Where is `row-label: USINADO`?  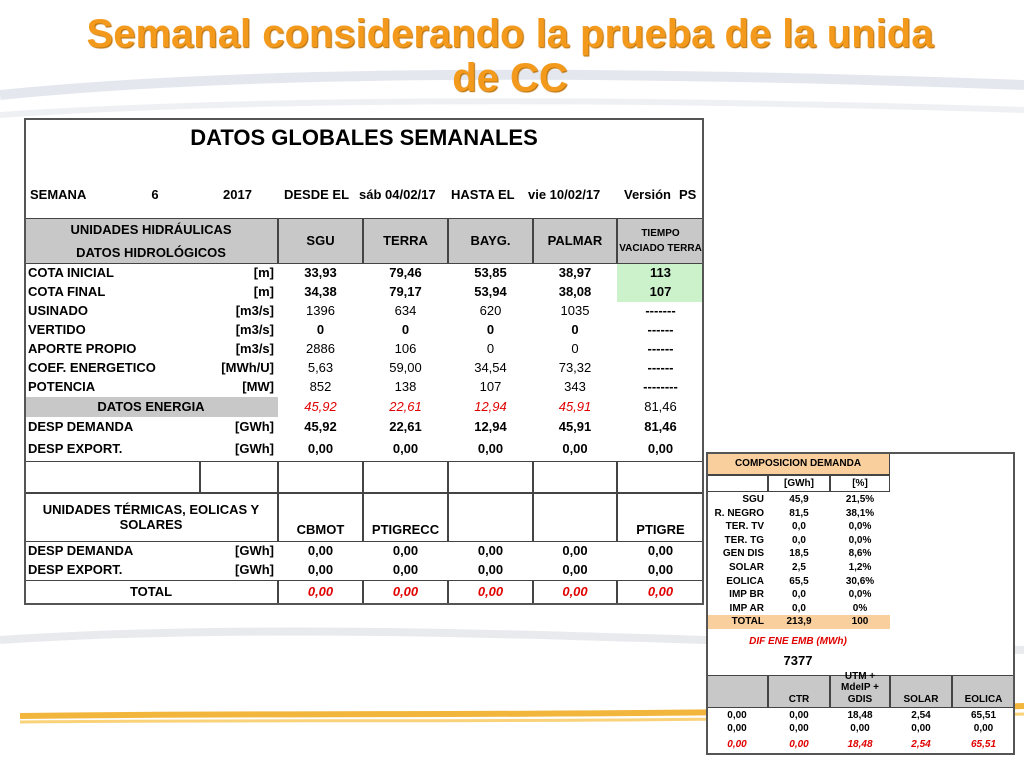
row-label: USINADO is located at coordinates (58, 311).